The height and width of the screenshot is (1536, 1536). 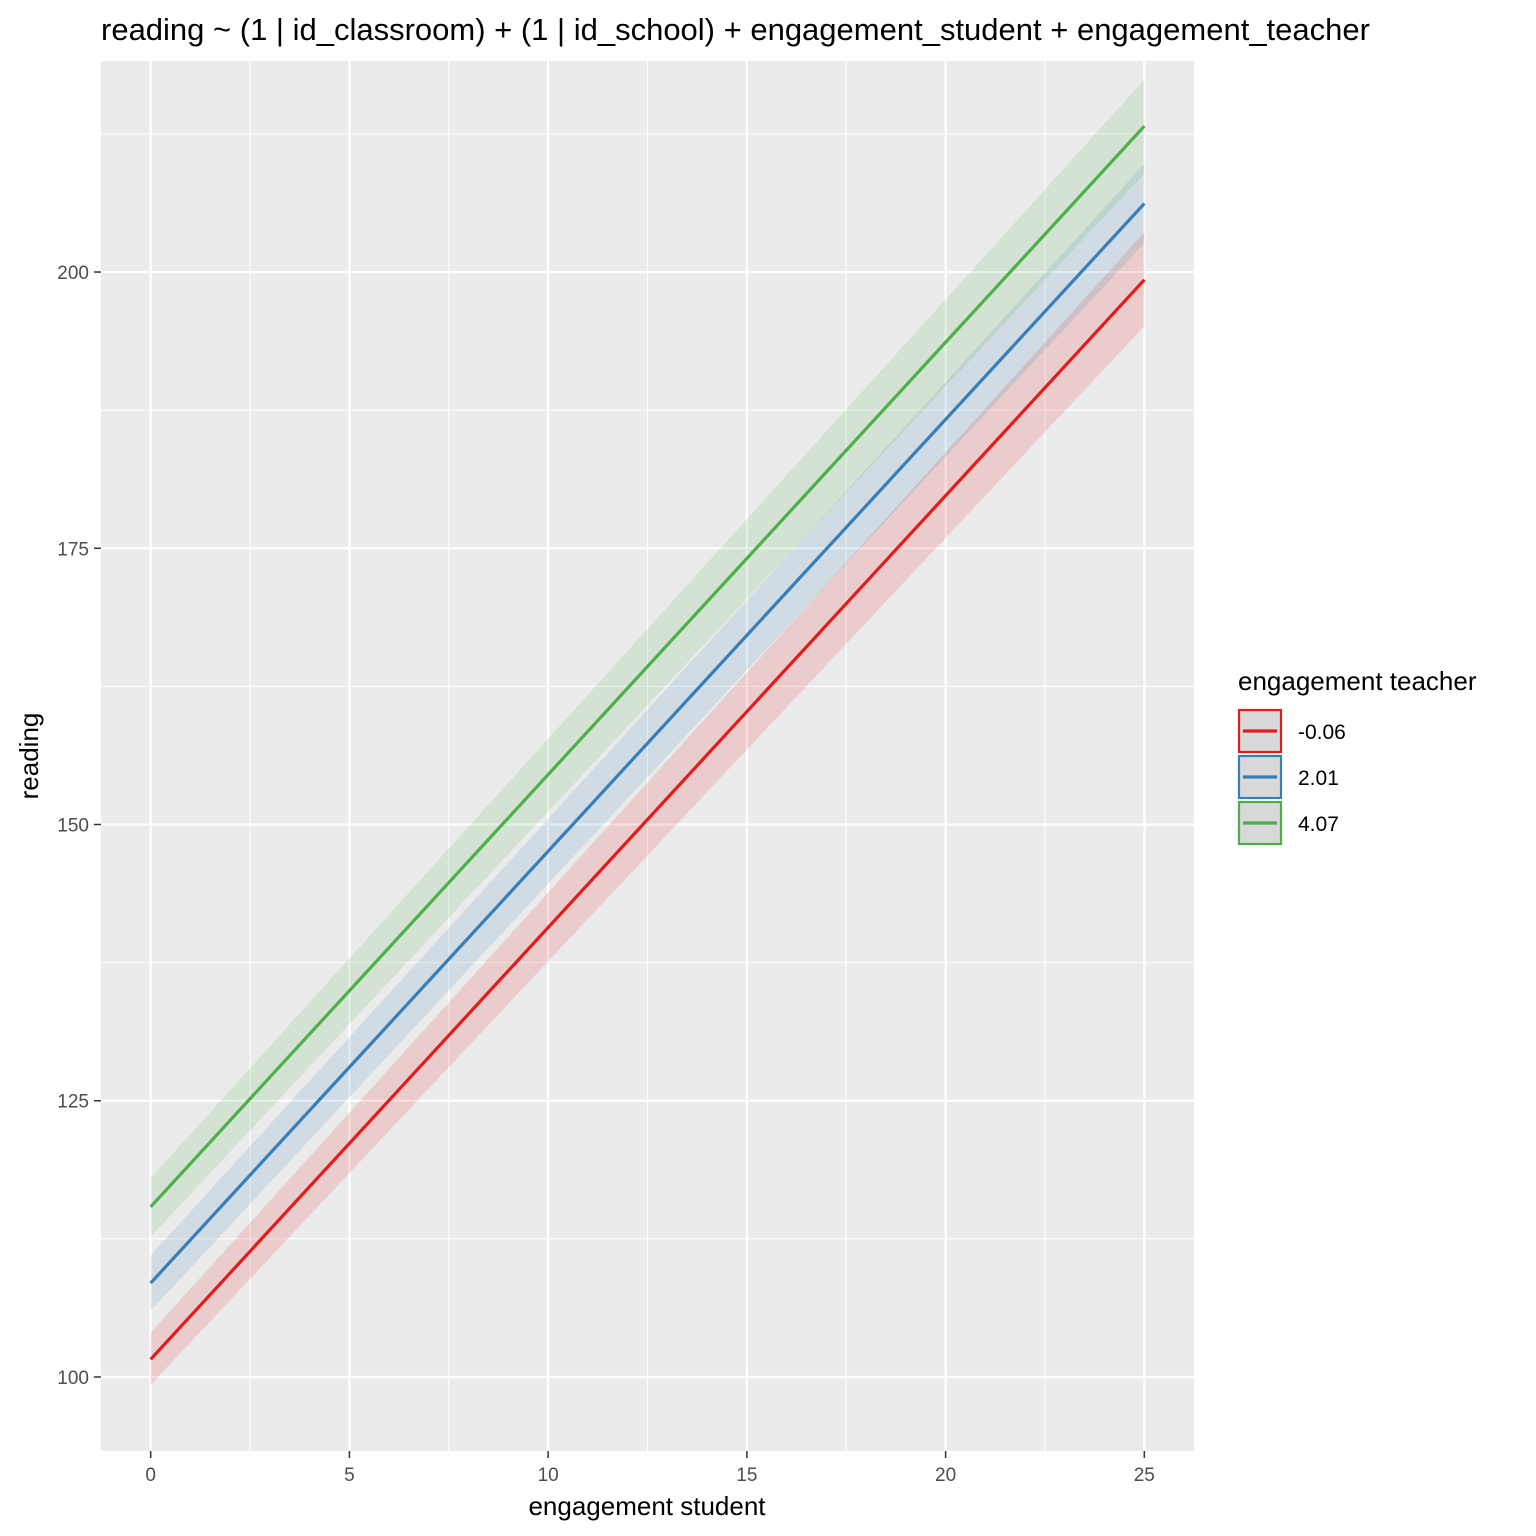 I want to click on y-tick-label: 175, so click(x=73, y=549).